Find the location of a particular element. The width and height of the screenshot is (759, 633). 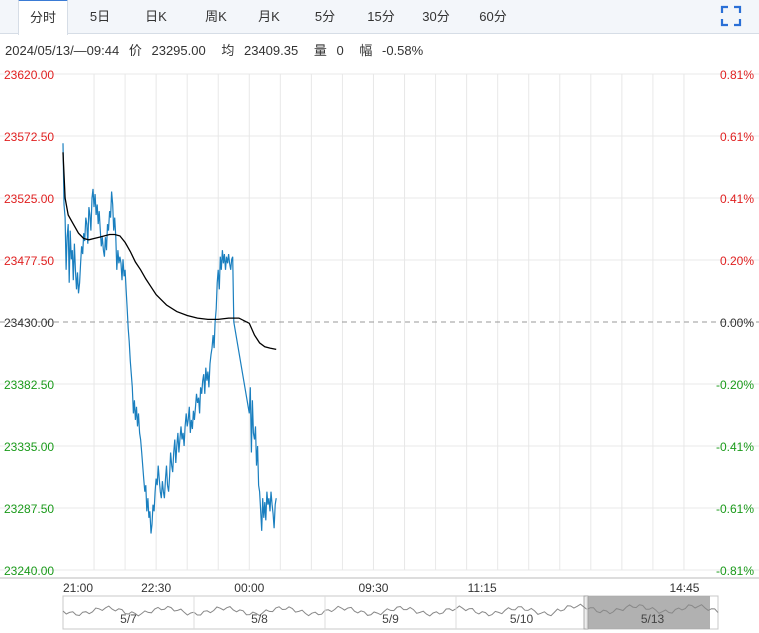

y-tick-label: 23620.00 is located at coordinates (29, 75).